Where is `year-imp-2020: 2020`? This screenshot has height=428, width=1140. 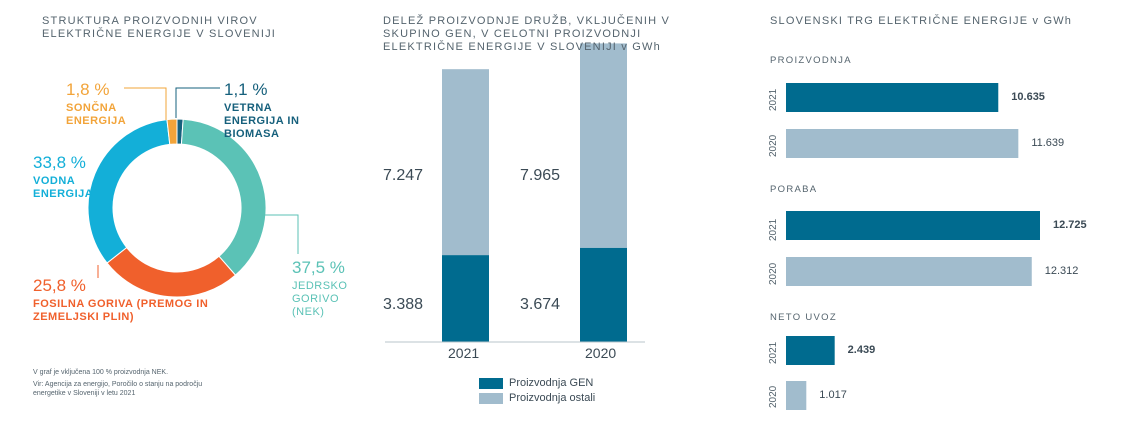
year-imp-2020: 2020 is located at coordinates (773, 396).